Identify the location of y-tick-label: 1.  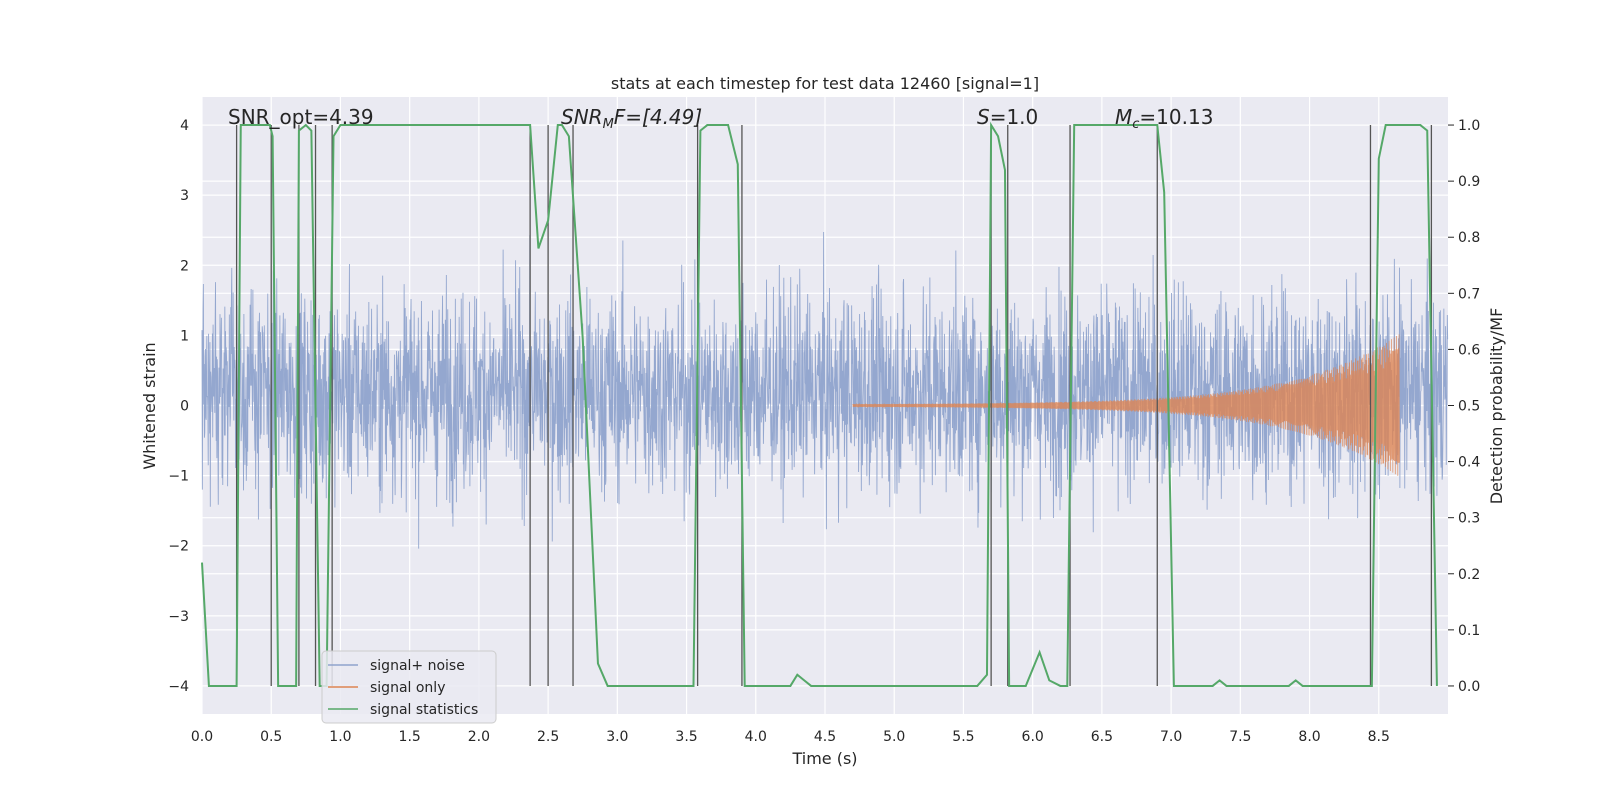
(184, 336).